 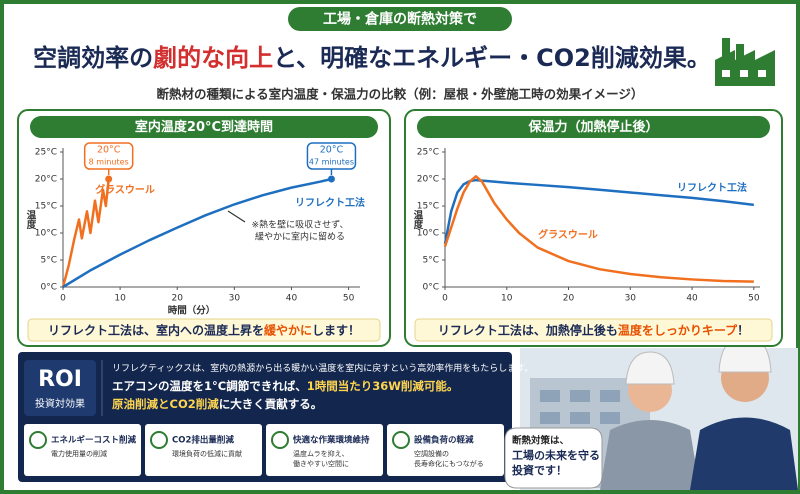 What do you see at coordinates (321, 453) in the screenshot?
I see `benefit-desc: 温度ムラを抑え、` at bounding box center [321, 453].